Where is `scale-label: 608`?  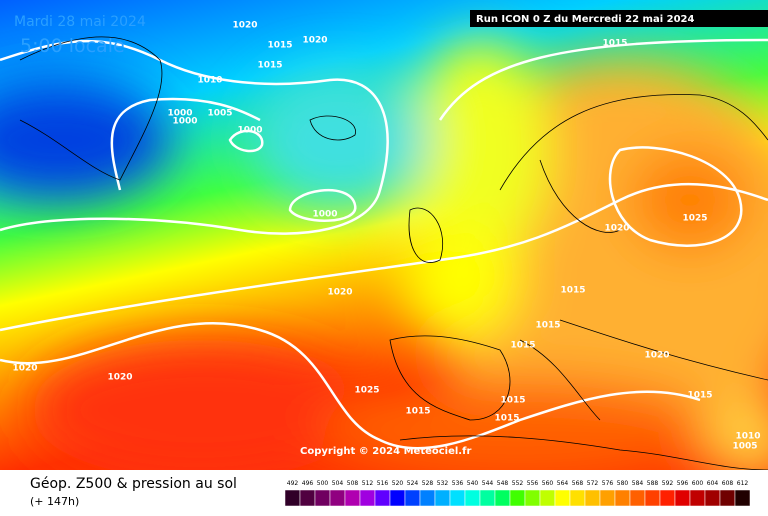 scale-label: 608 is located at coordinates (728, 483).